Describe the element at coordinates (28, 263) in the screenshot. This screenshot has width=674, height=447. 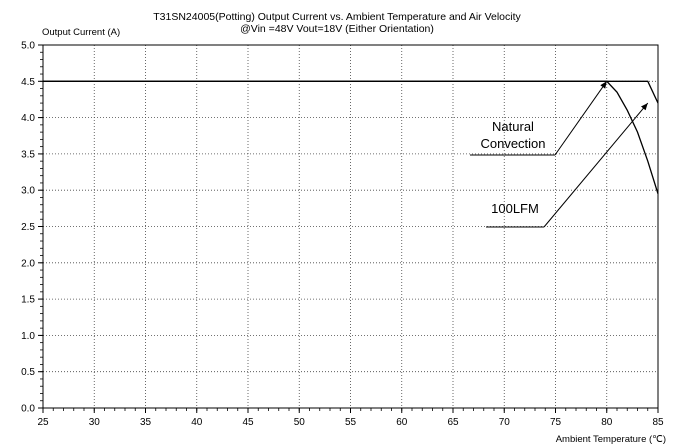
I see `y-tick-label: 2.0` at that location.